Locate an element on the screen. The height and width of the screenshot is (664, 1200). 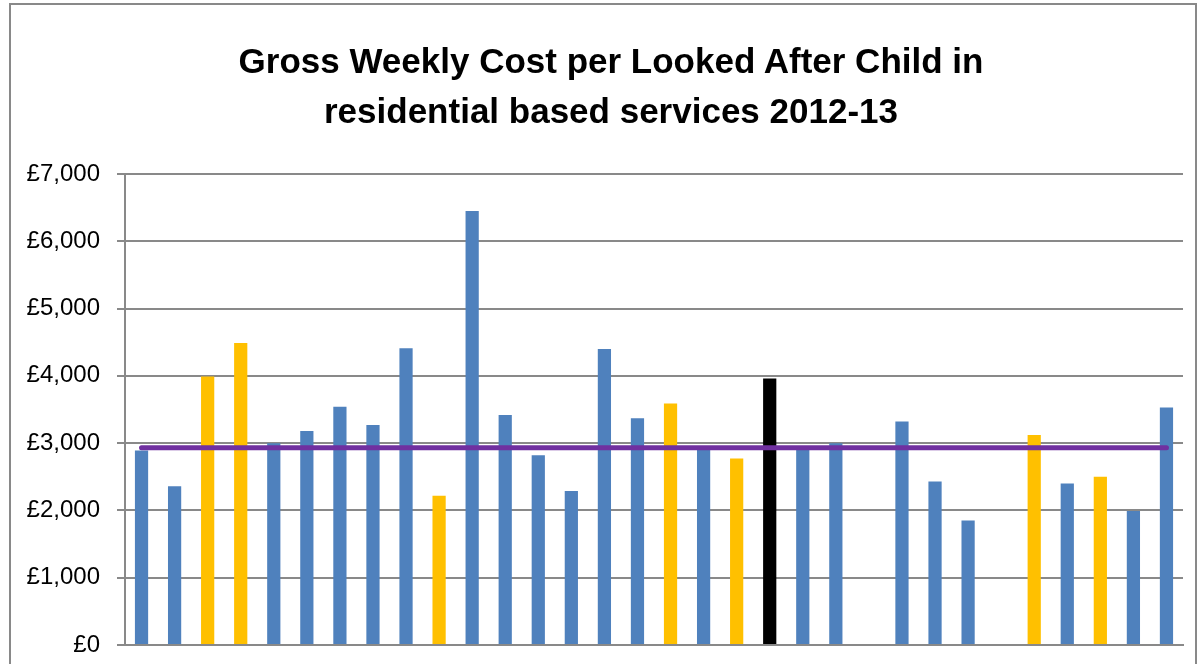
y-tick-label: £1,000 is located at coordinates (63, 576).